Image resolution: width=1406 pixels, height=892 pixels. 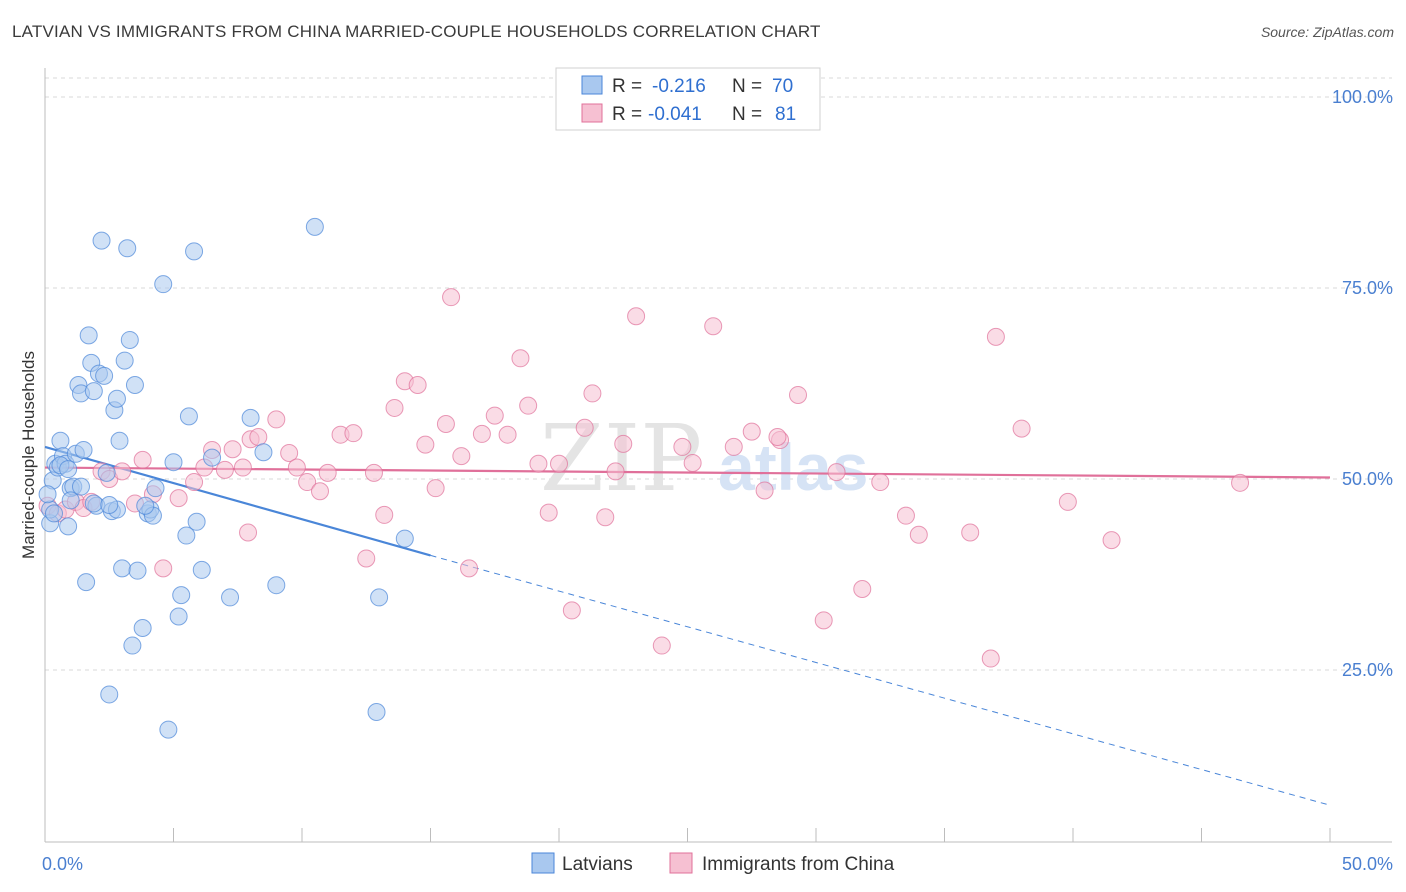 What do you see at coordinates (747, 114) in the screenshot?
I see `legend-n-label-2: N =` at bounding box center [747, 114].